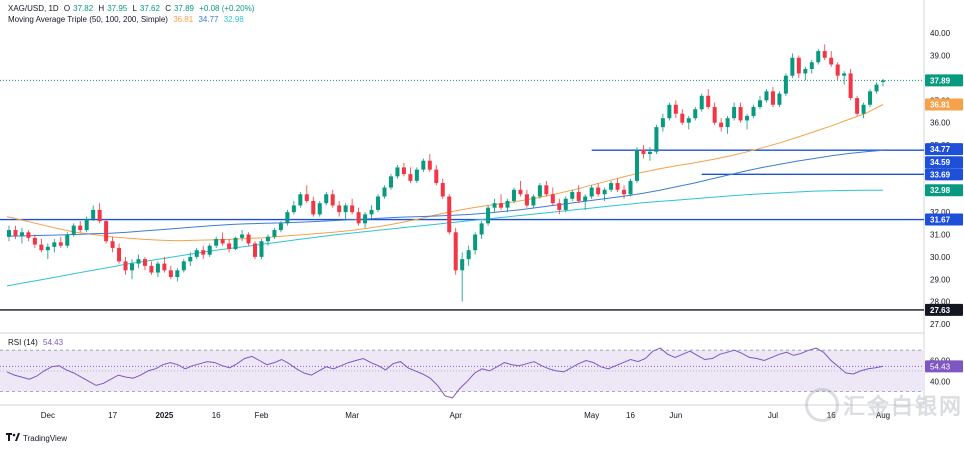  I want to click on price-tag-text: 36.81, so click(940, 105).